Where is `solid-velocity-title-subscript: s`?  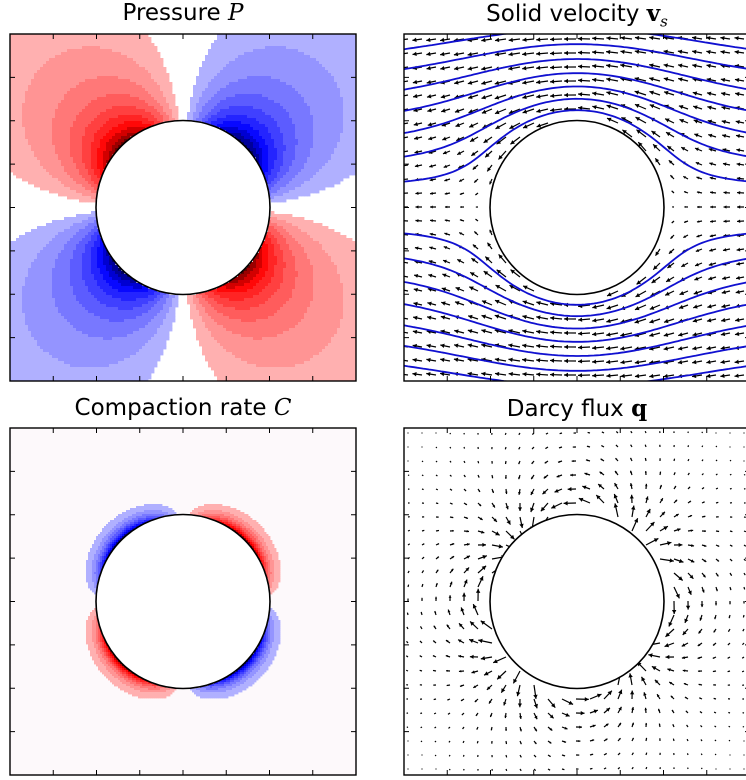
solid-velocity-title-subscript: s is located at coordinates (664, 21).